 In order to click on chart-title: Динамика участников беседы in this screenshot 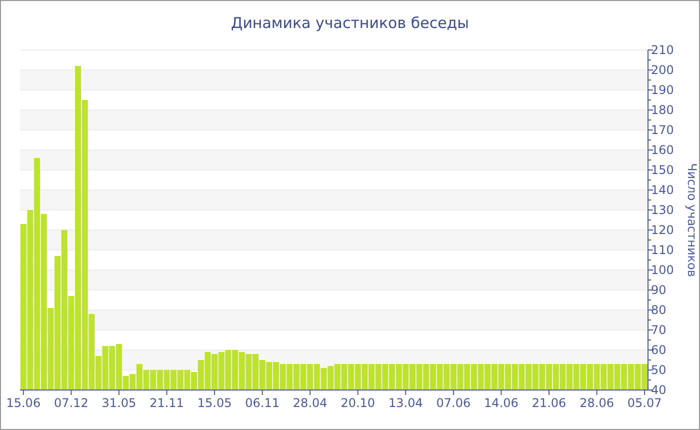, I will do `click(350, 23)`.